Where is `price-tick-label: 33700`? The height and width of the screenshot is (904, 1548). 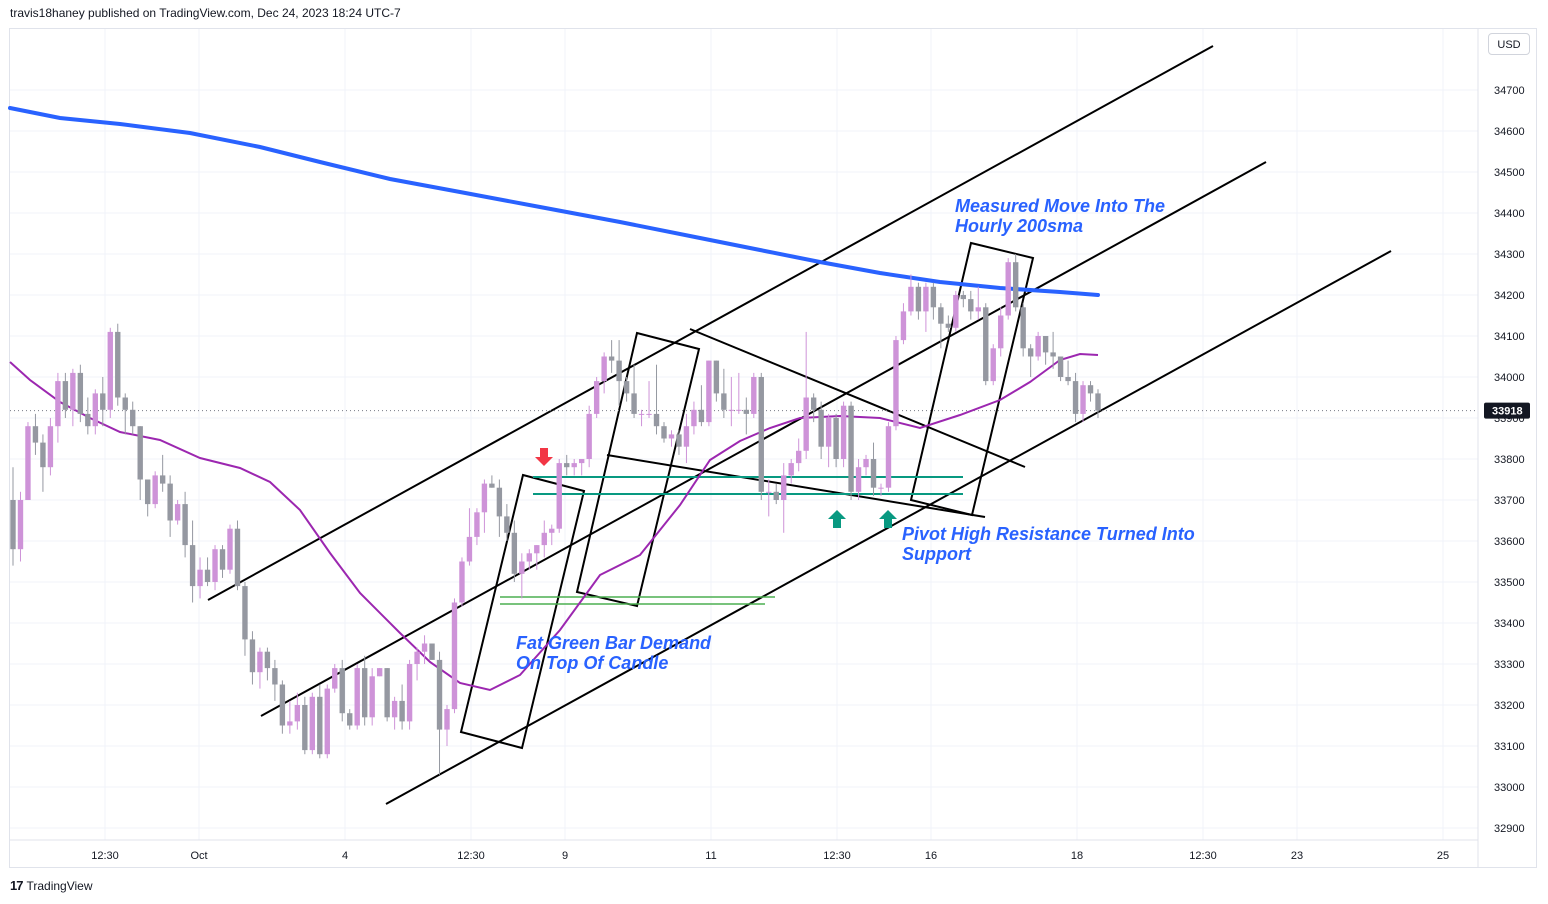
price-tick-label: 33700 is located at coordinates (1509, 501).